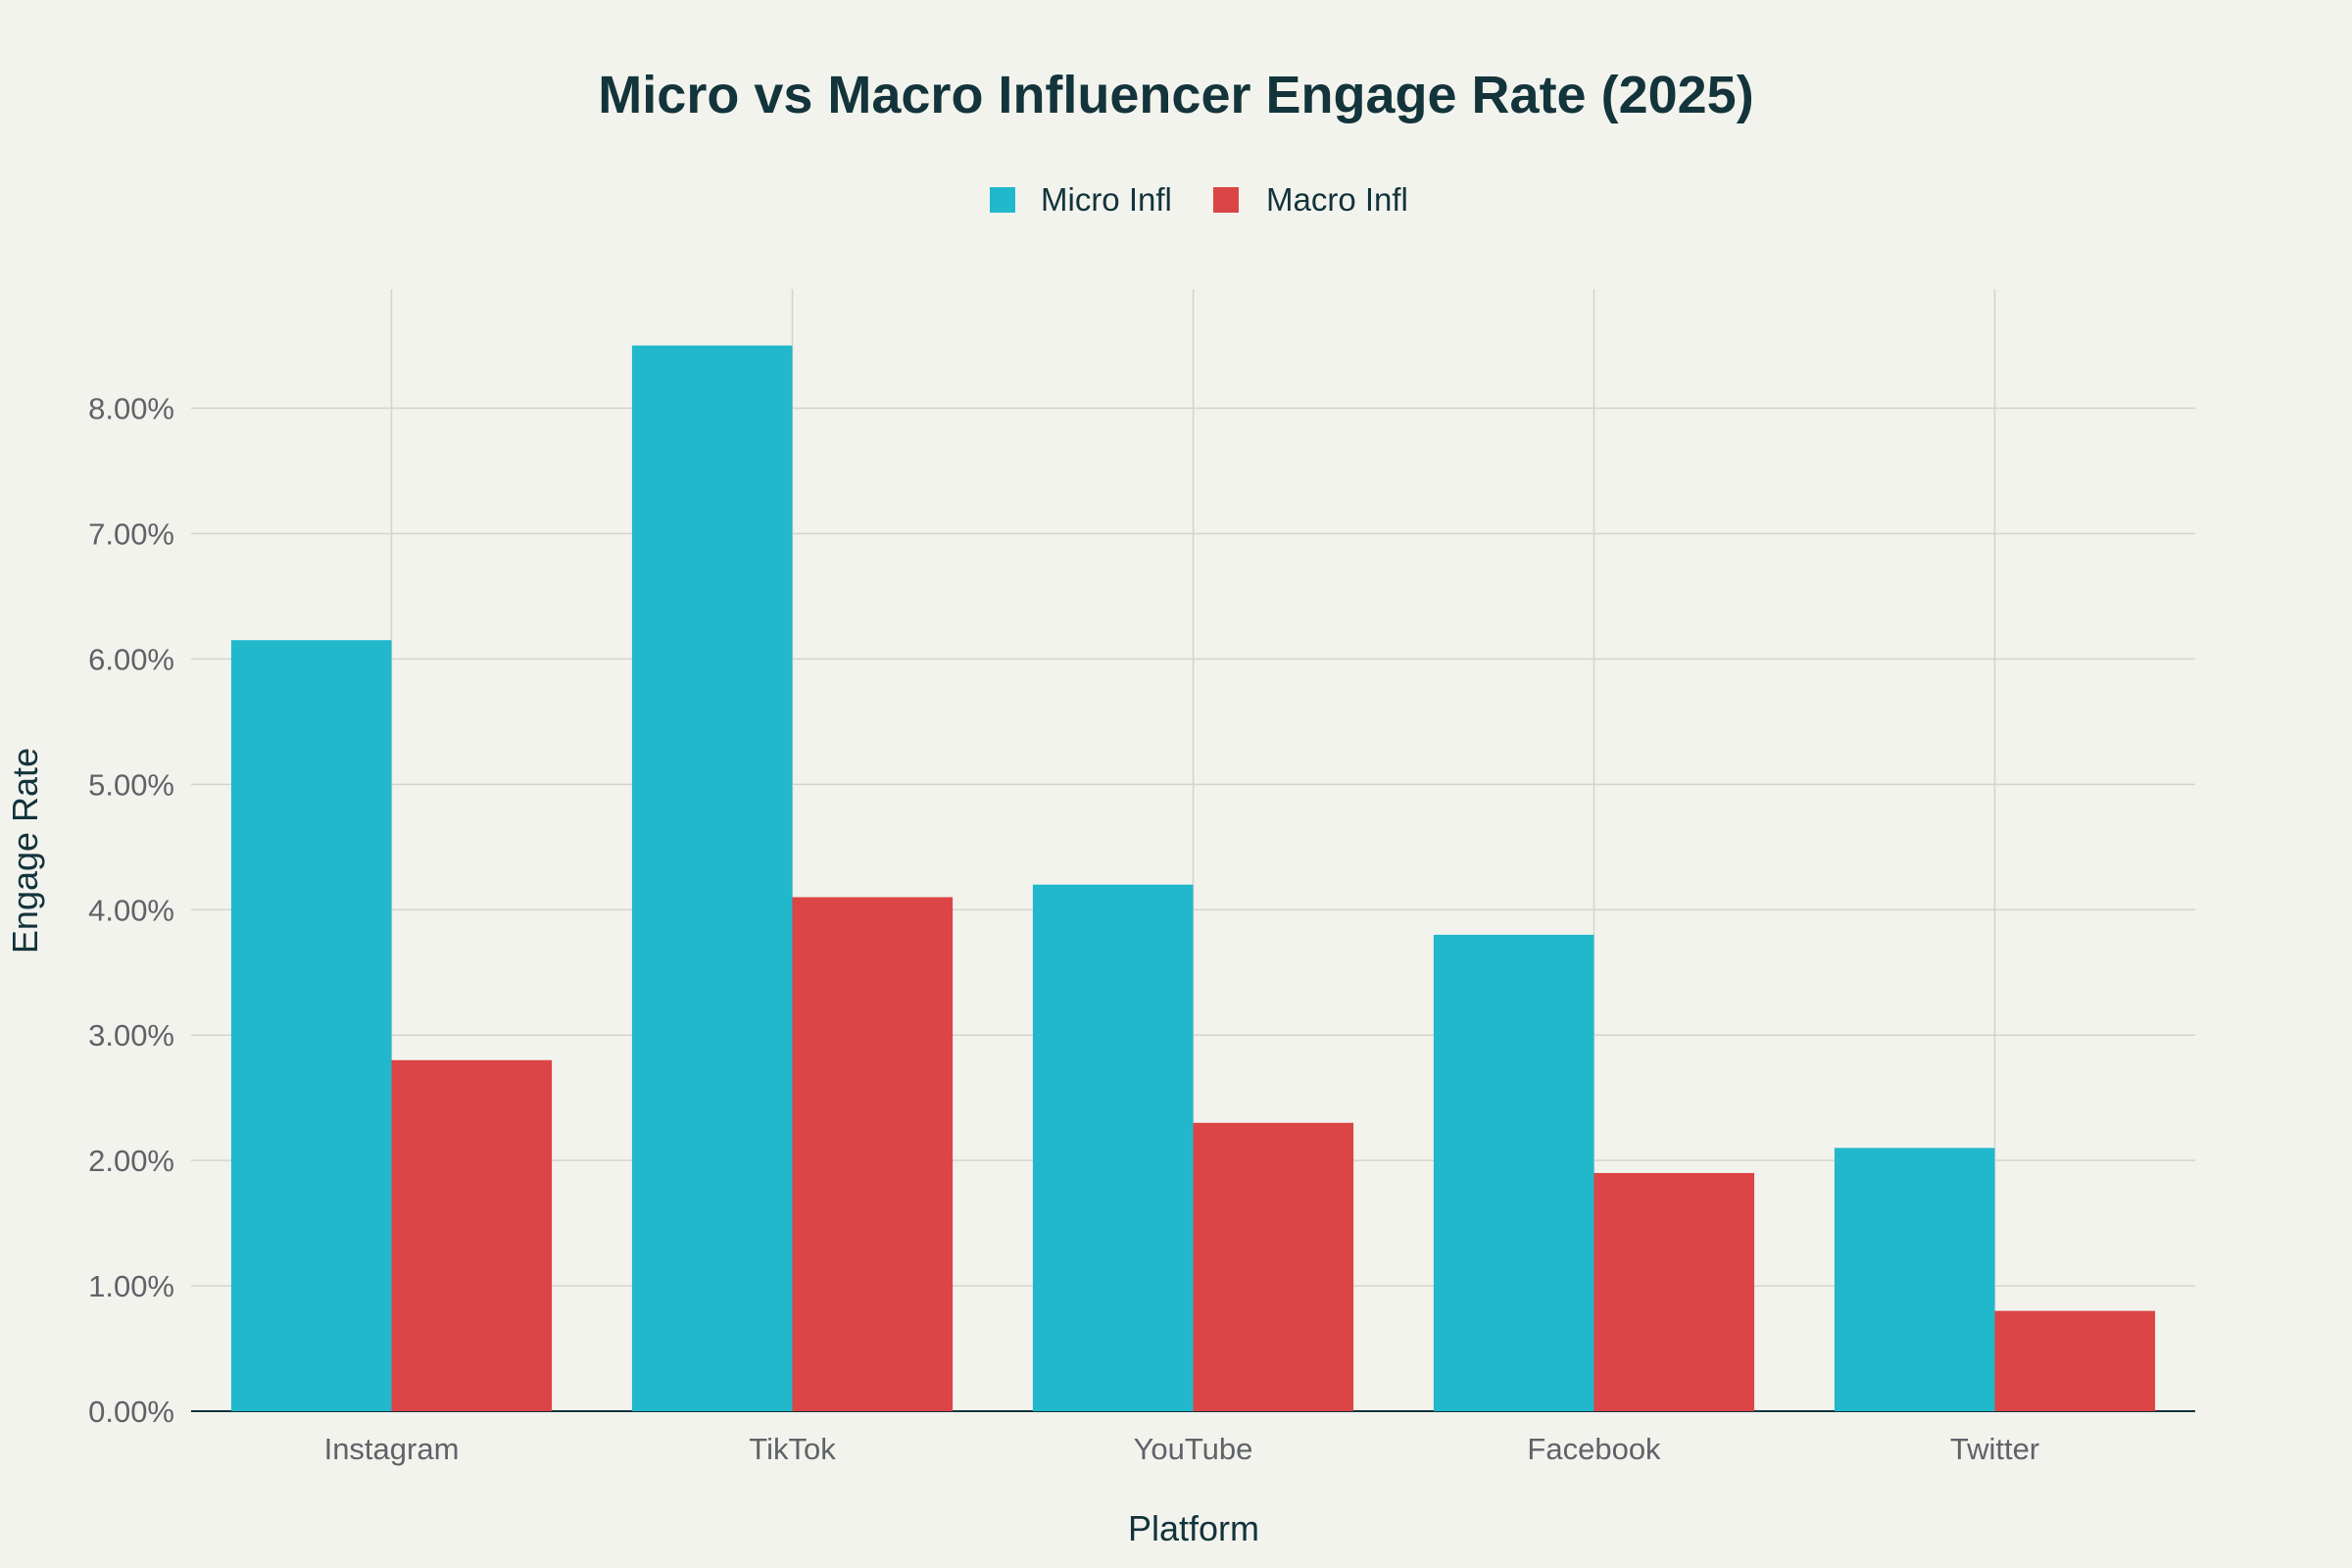 The height and width of the screenshot is (1568, 2352). What do you see at coordinates (1113, 1147) in the screenshot?
I see `bar-micro-youtube` at bounding box center [1113, 1147].